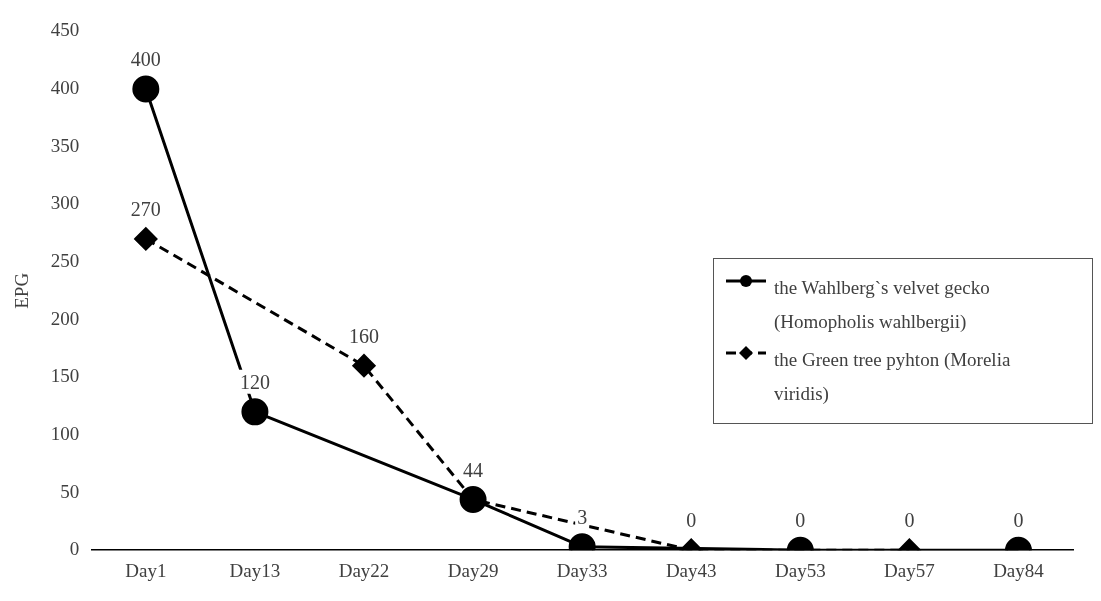 Image resolution: width=1101 pixels, height=601 pixels. I want to click on x-tick-label: Day29, so click(473, 570).